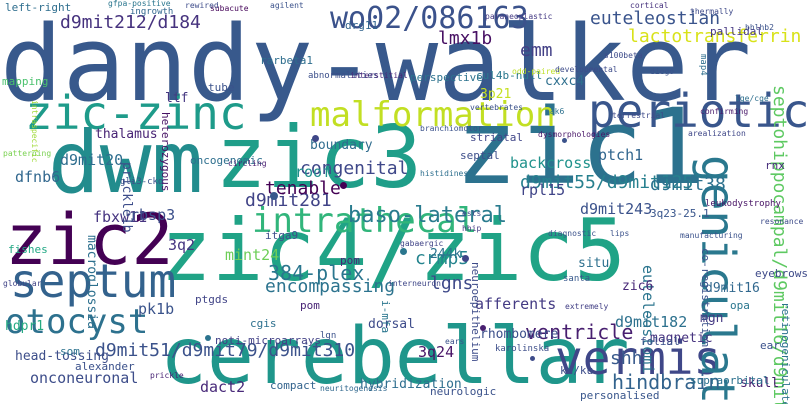  I want to click on word: interneuron, so click(414, 283).